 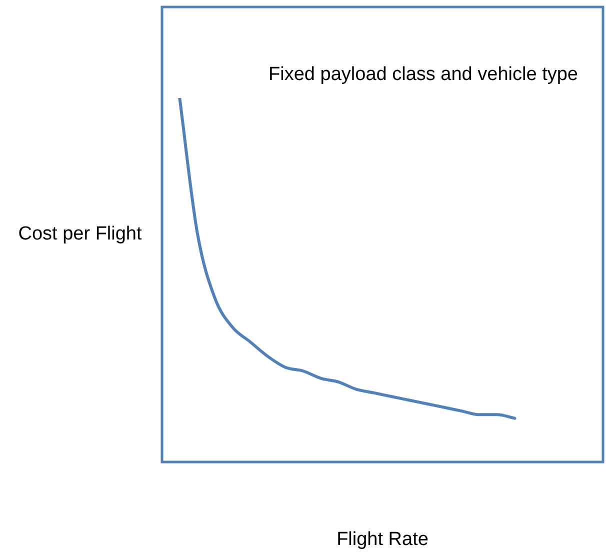 What do you see at coordinates (80, 234) in the screenshot?
I see `y-axis-title: Cost per Flight` at bounding box center [80, 234].